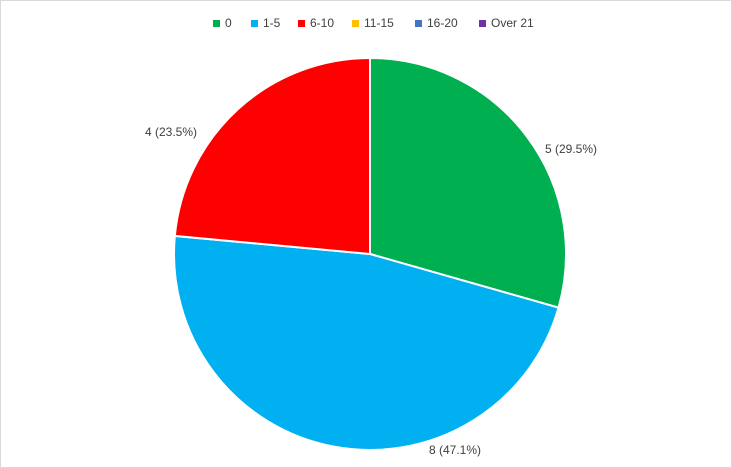 The image size is (732, 468). I want to click on data-label: 8 (47.1%), so click(455, 450).